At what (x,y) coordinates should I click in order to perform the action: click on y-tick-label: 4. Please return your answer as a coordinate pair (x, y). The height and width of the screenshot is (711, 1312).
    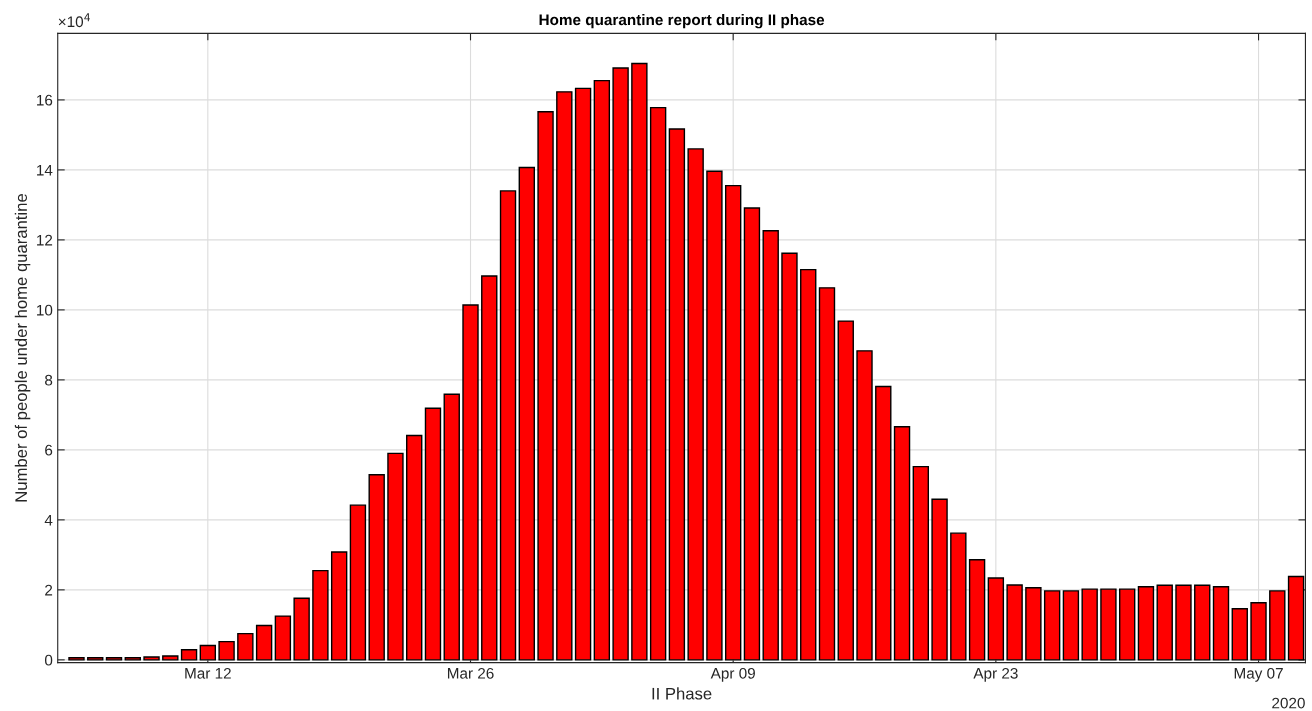
    Looking at the image, I should click on (48, 520).